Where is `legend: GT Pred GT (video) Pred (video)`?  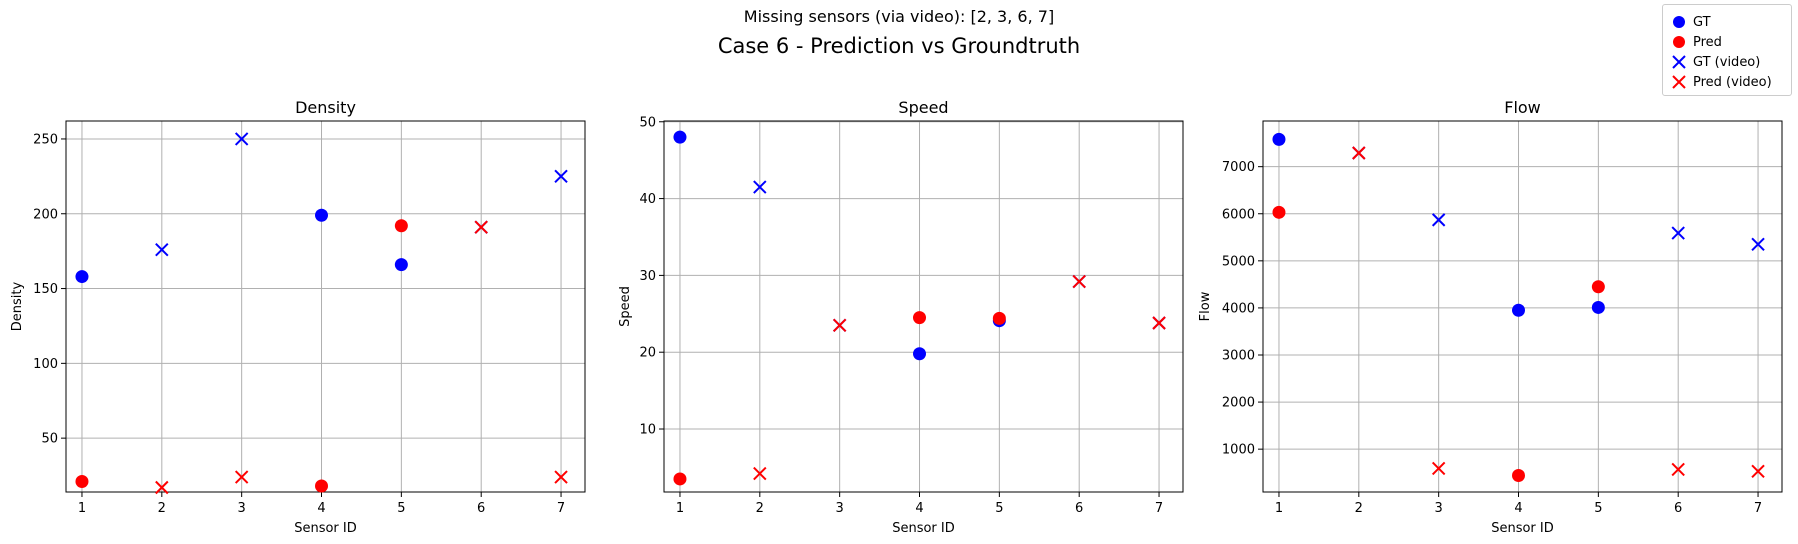 legend: GT Pred GT (video) Pred (video) is located at coordinates (1727, 50).